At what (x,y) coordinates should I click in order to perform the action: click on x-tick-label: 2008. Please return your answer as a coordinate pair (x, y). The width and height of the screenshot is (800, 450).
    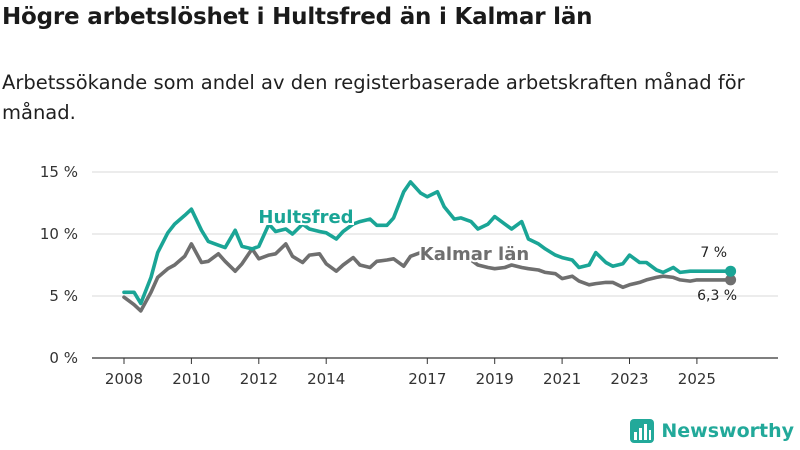
    Looking at the image, I should click on (124, 379).